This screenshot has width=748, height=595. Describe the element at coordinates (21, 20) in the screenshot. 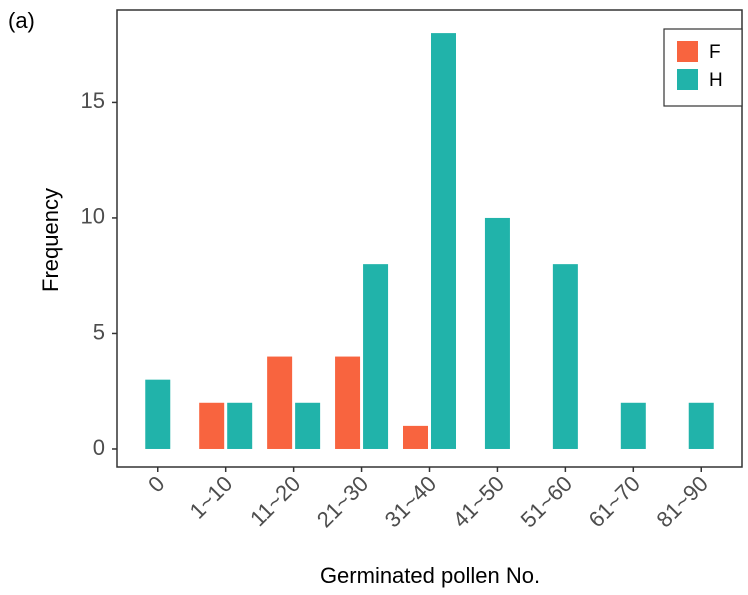

I see `panel-label: (a)` at that location.